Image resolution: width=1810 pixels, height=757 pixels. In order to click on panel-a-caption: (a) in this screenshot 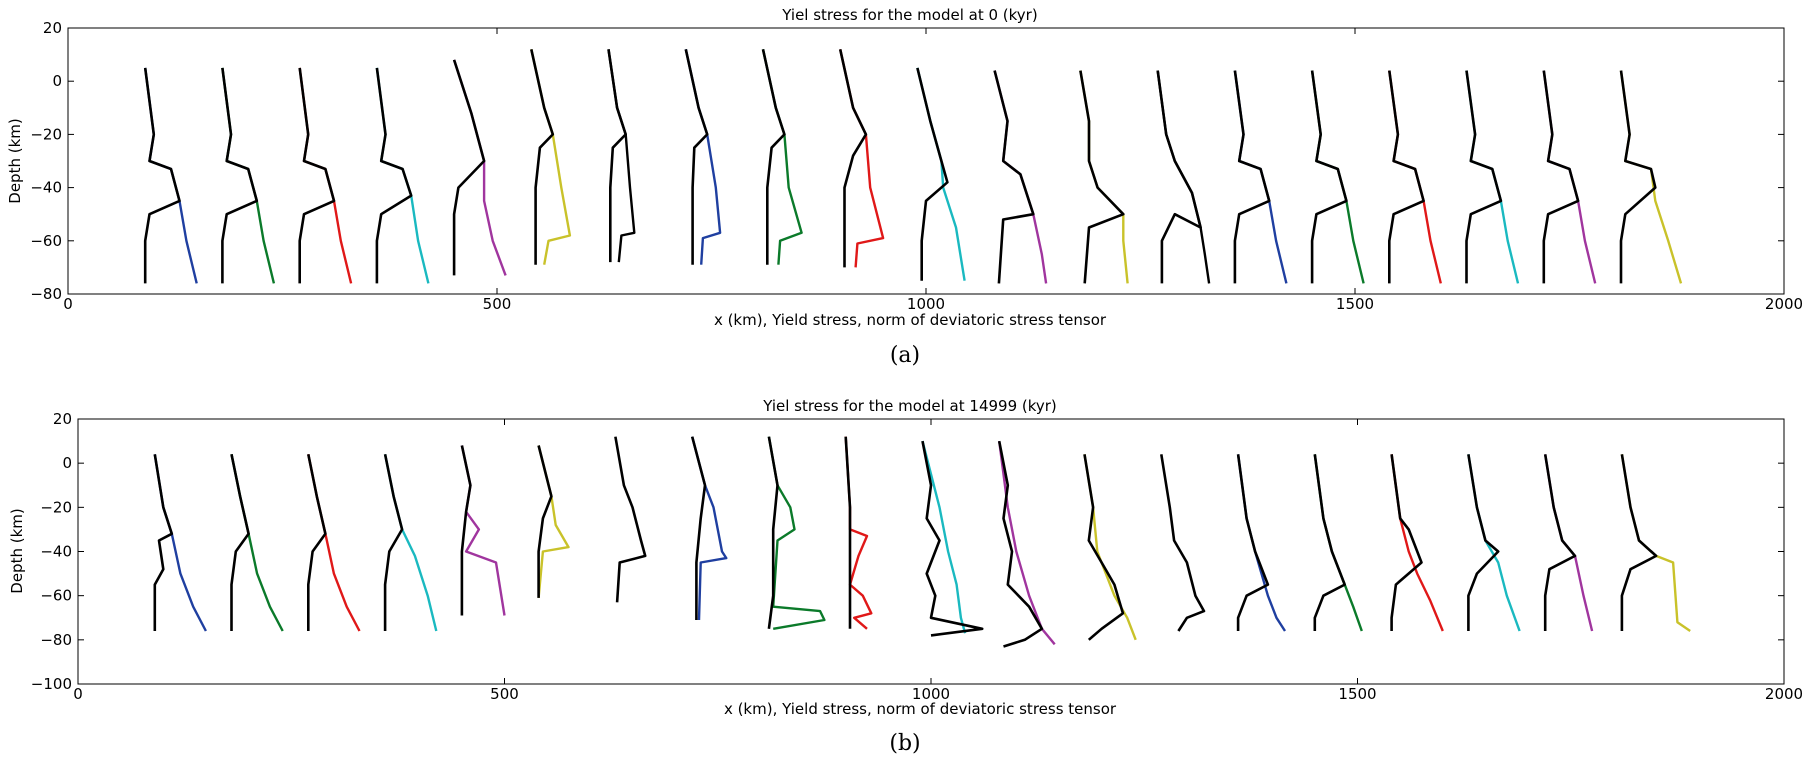, I will do `click(905, 355)`.